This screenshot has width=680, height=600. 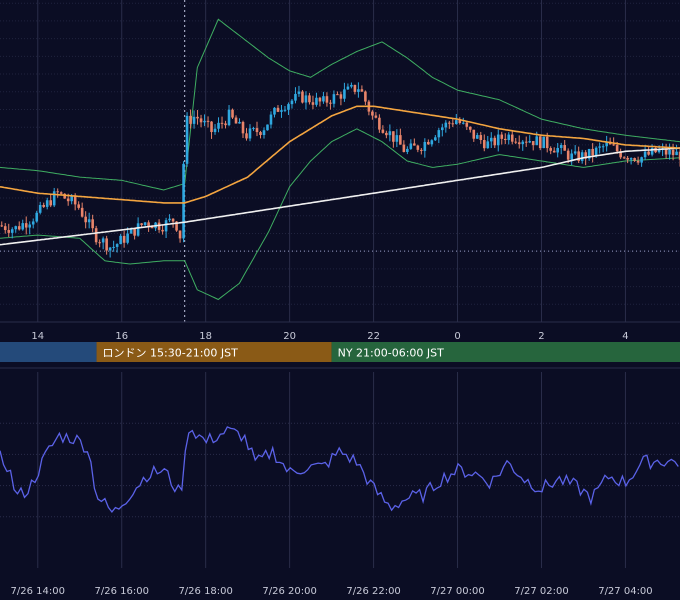 What do you see at coordinates (205, 591) in the screenshot?
I see `x-datetime-tick-label: 7/26 18:00` at bounding box center [205, 591].